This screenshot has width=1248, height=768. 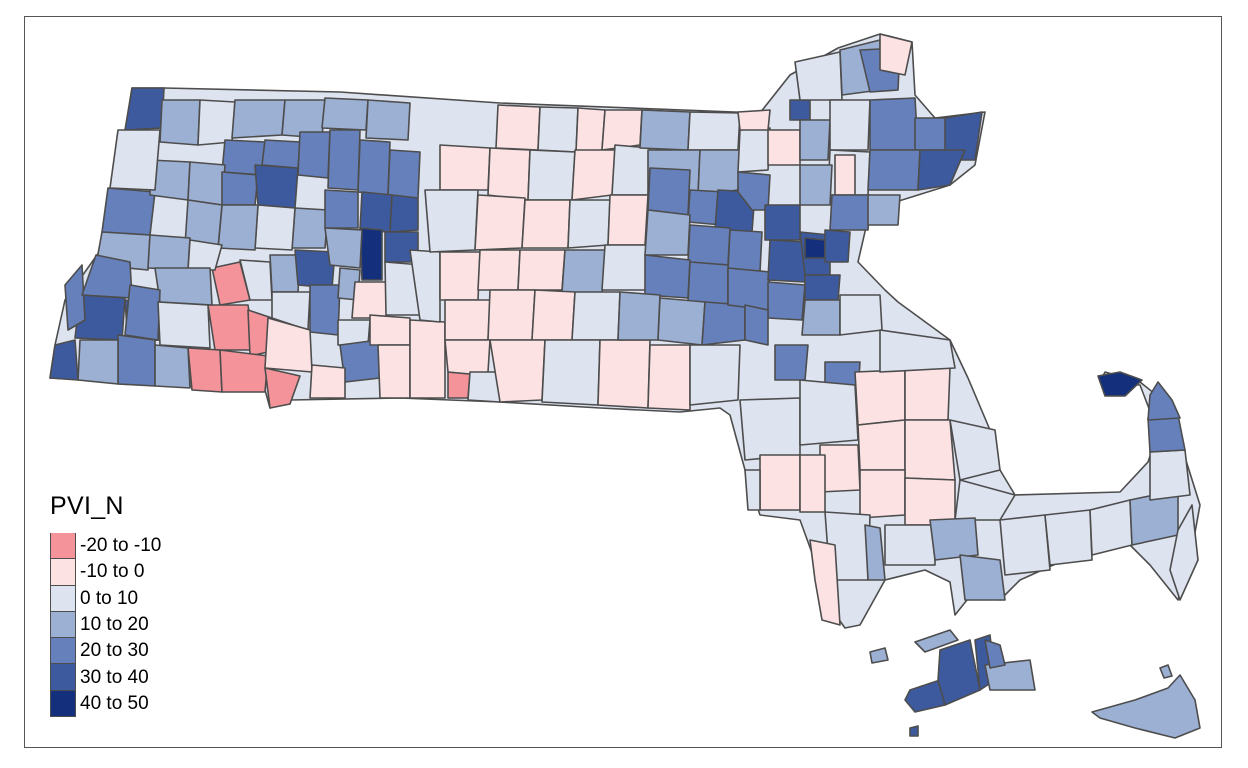 I want to click on legend-item: 30 to 40, so click(x=105, y=677).